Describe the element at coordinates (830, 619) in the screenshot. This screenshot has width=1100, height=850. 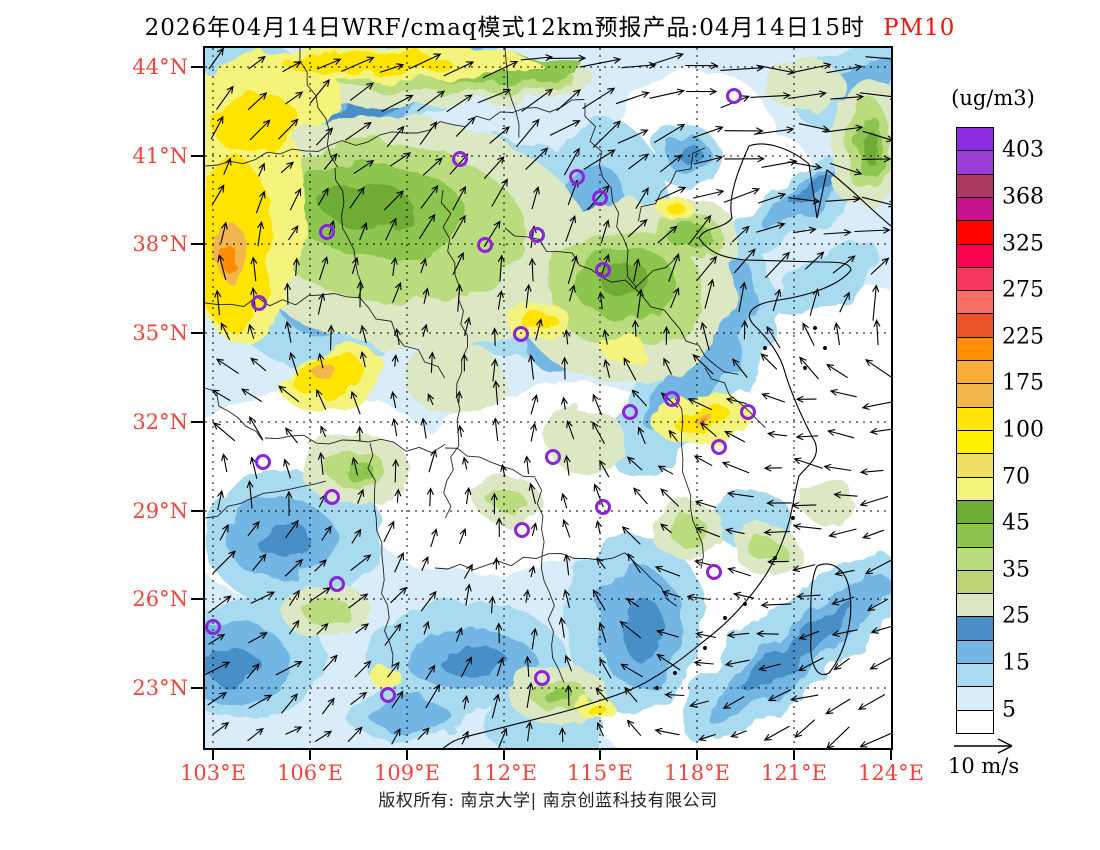
I see `taiwan-outline` at that location.